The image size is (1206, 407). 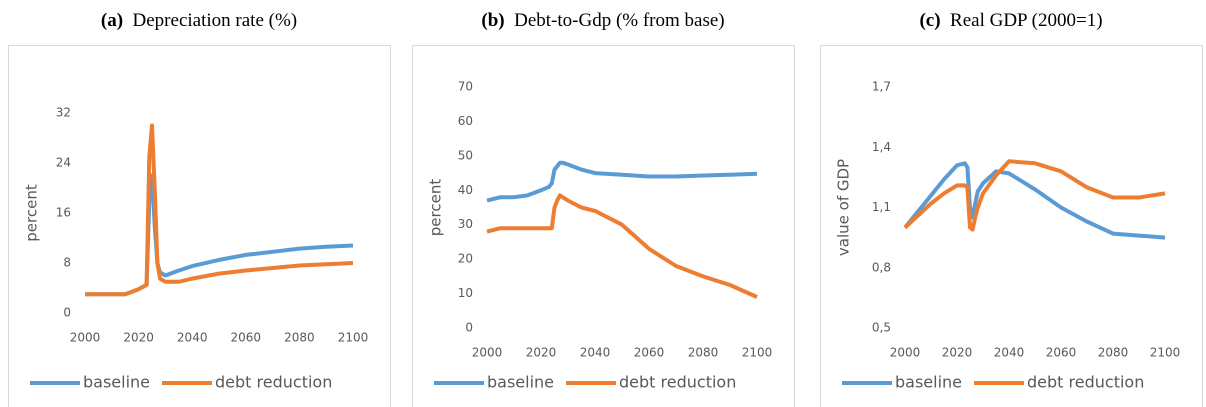 I want to click on y-tick-label: 8, so click(x=67, y=263).